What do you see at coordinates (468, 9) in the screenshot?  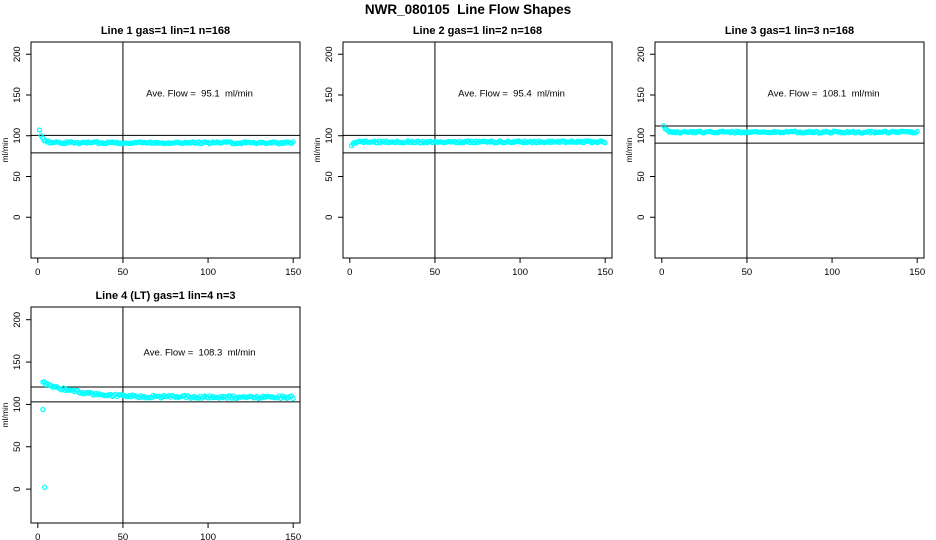 I see `figure-title: NWR_080105 Line Flow Shapes` at bounding box center [468, 9].